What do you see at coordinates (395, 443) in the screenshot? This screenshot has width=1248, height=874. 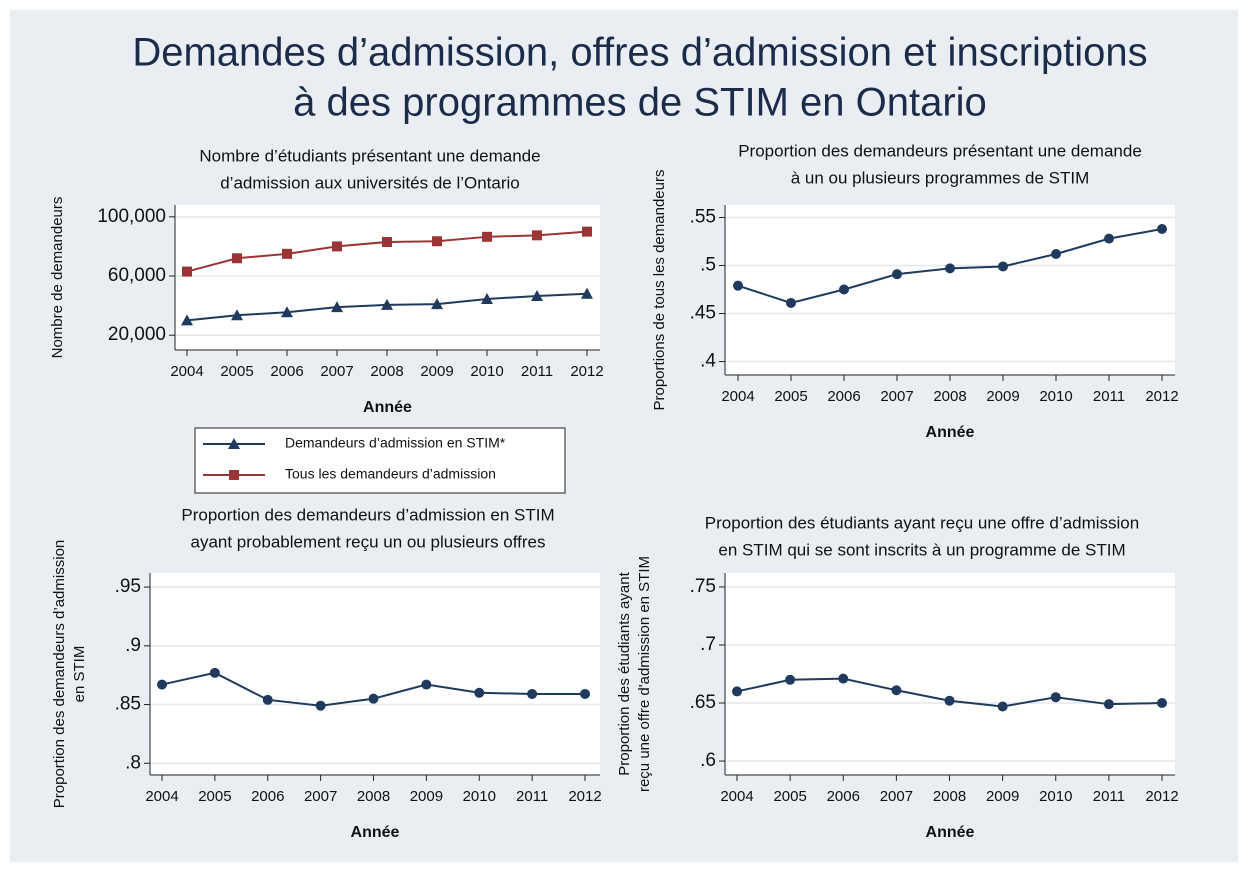 I see `legend-label: Demandeurs d’admission en STIM*` at bounding box center [395, 443].